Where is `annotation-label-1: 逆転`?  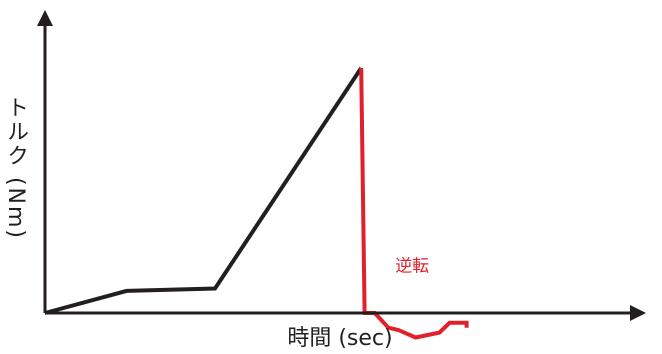
annotation-label-1: 逆転 is located at coordinates (412, 266).